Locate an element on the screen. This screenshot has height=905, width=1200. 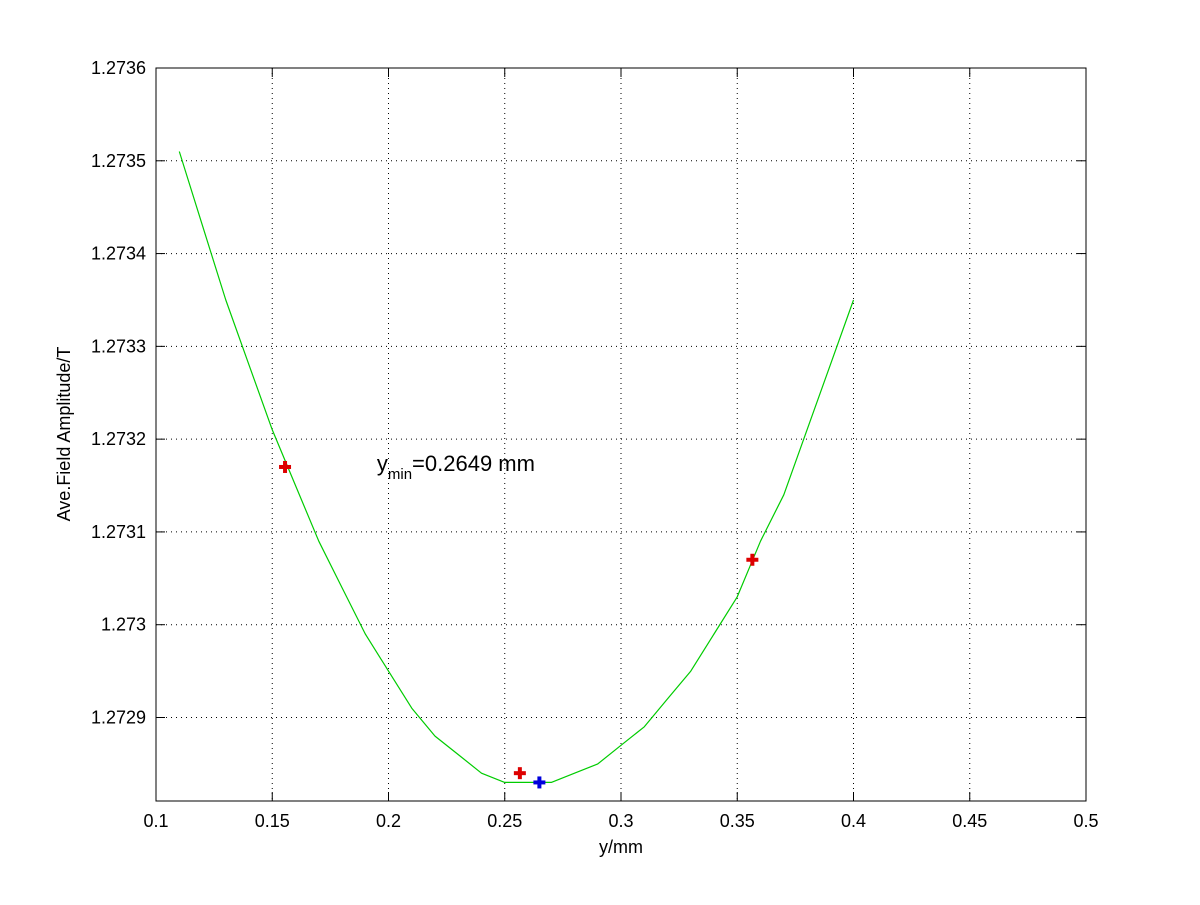
y-tick-label: 1.2733 is located at coordinates (118, 346).